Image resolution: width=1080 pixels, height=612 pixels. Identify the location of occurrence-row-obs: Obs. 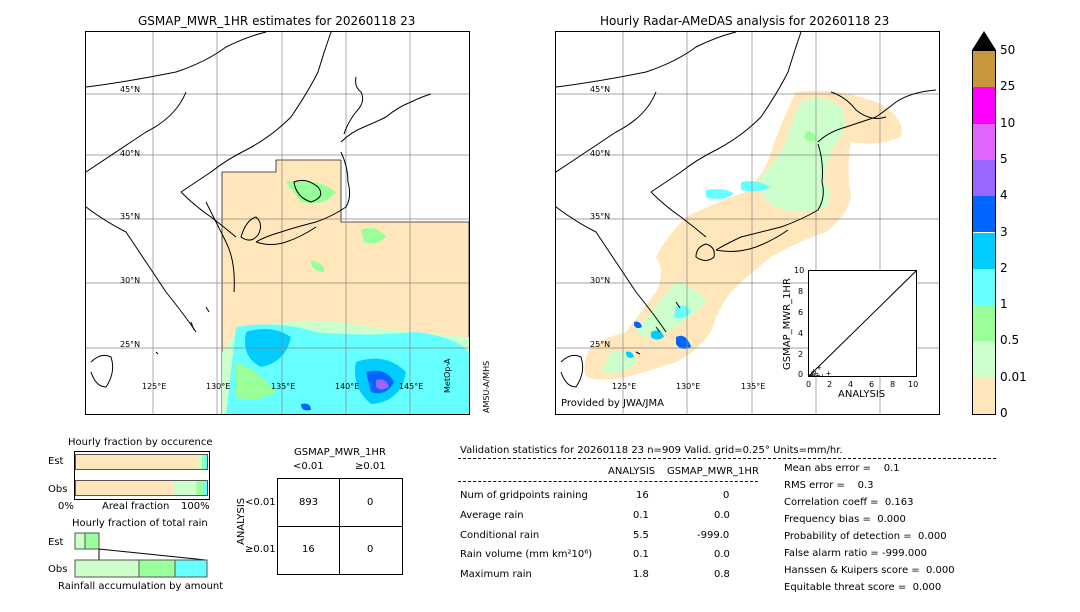
(58, 489).